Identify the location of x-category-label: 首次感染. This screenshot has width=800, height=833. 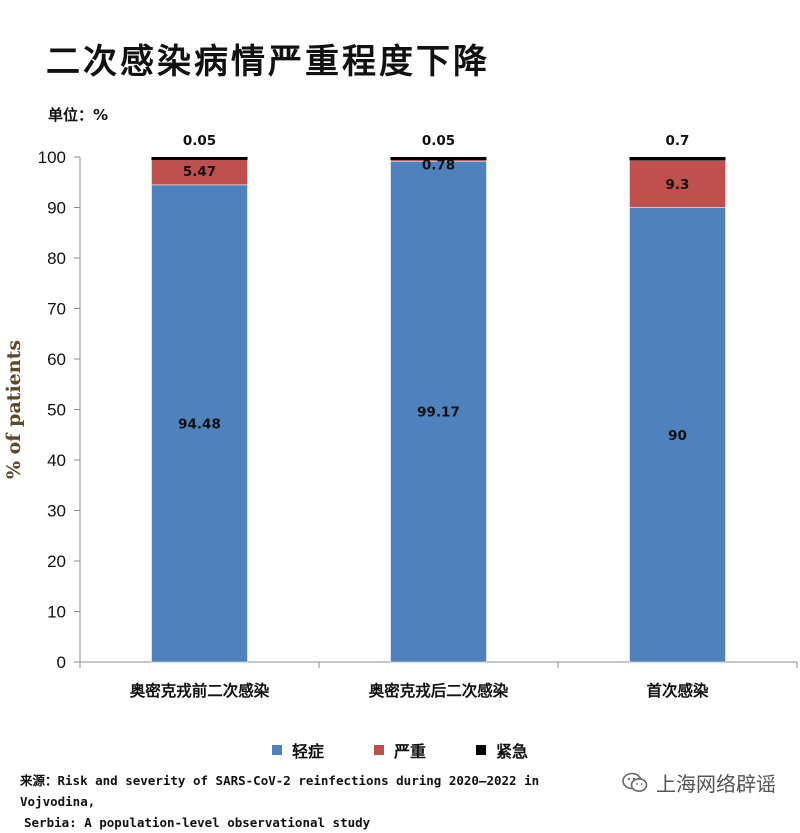
(677, 690).